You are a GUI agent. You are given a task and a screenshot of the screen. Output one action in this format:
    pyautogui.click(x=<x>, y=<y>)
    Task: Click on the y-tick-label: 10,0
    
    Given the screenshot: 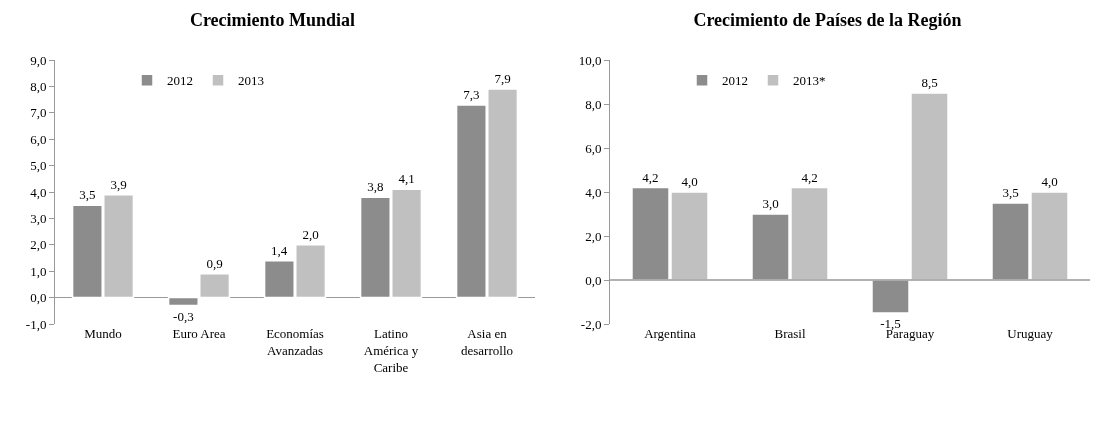 What is the action you would take?
    pyautogui.click(x=590, y=60)
    